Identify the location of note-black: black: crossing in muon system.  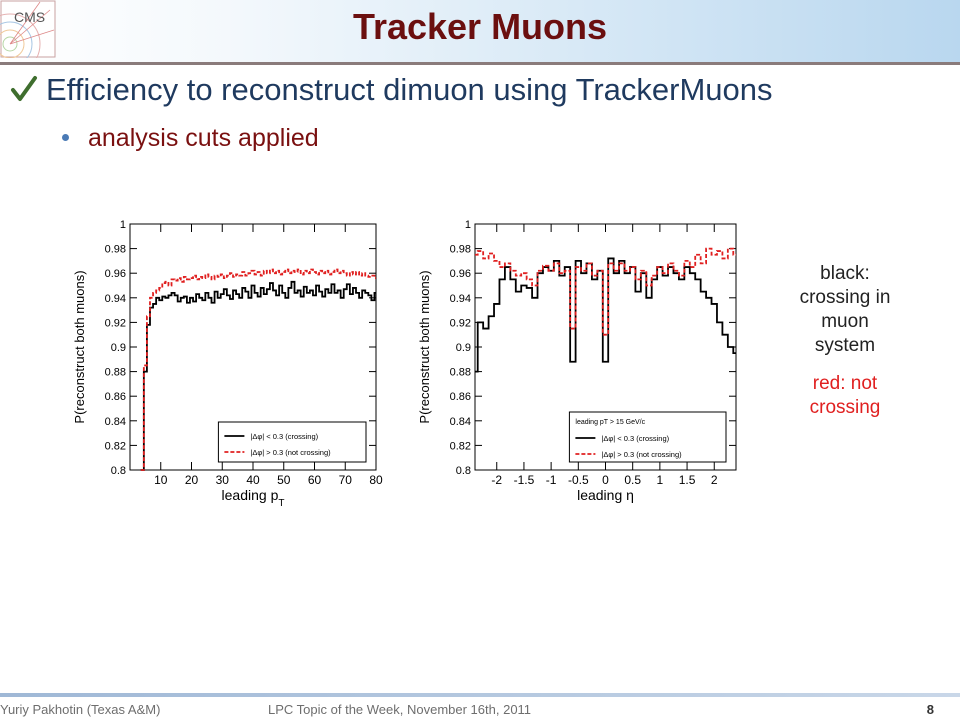
(845, 310).